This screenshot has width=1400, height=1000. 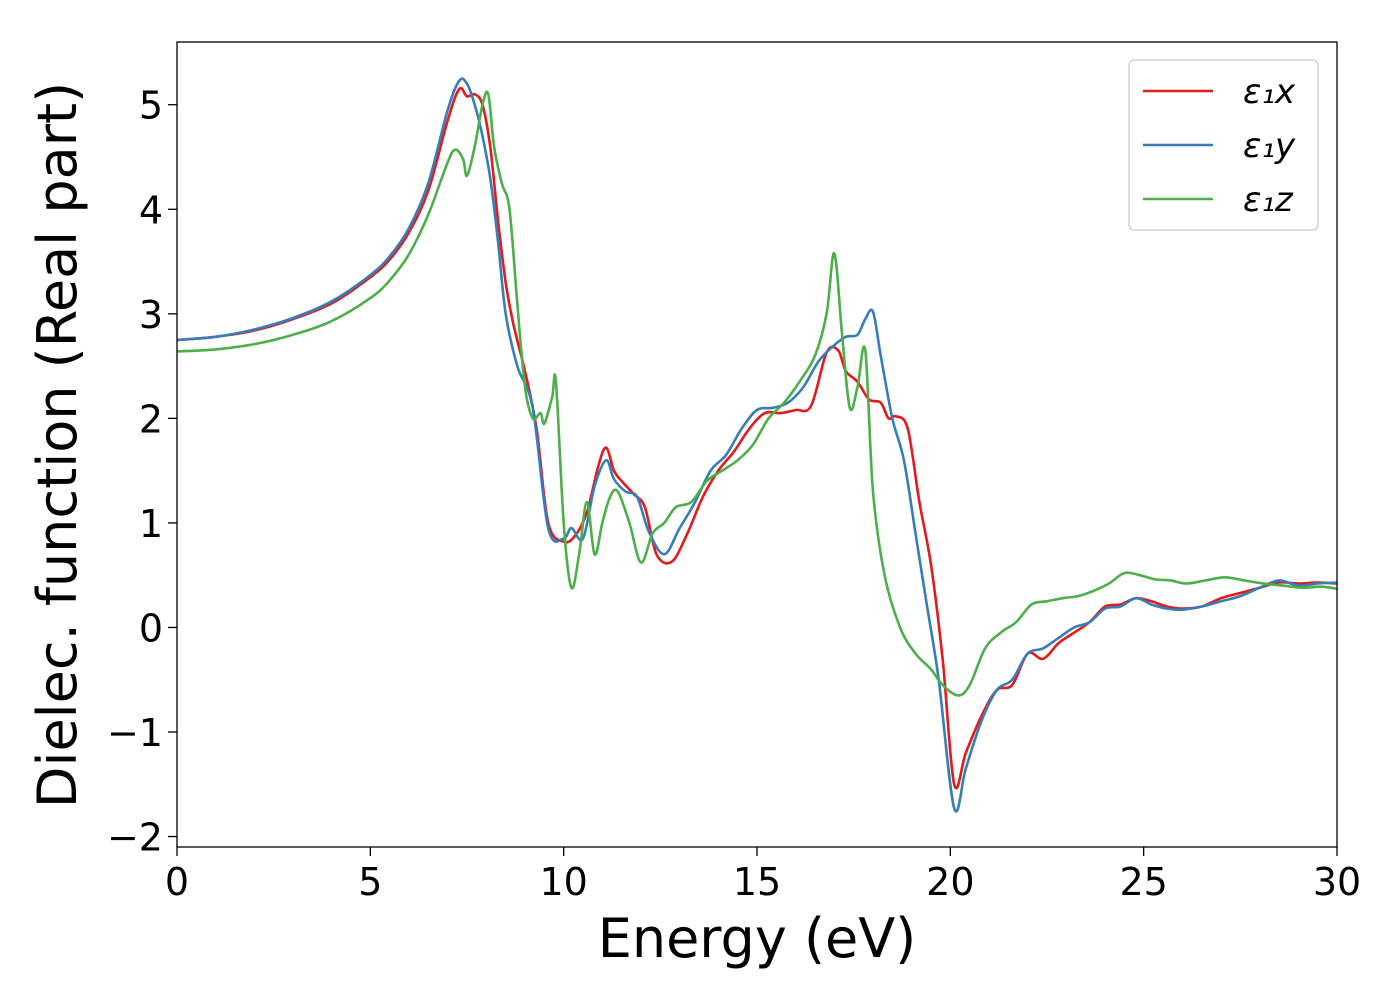 I want to click on x-tick-label: 0, so click(x=177, y=882).